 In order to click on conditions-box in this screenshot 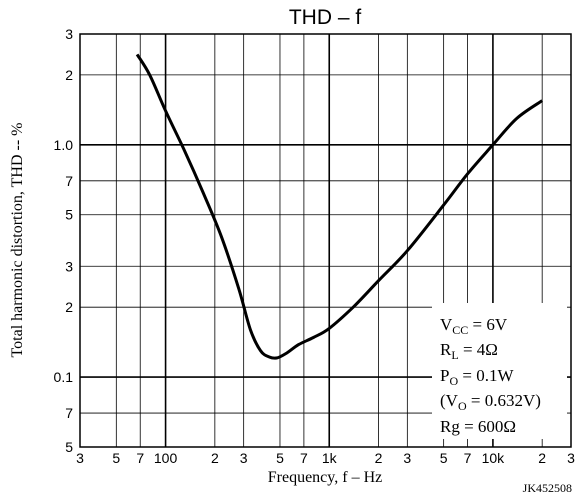, I will do `click(499, 371)`.